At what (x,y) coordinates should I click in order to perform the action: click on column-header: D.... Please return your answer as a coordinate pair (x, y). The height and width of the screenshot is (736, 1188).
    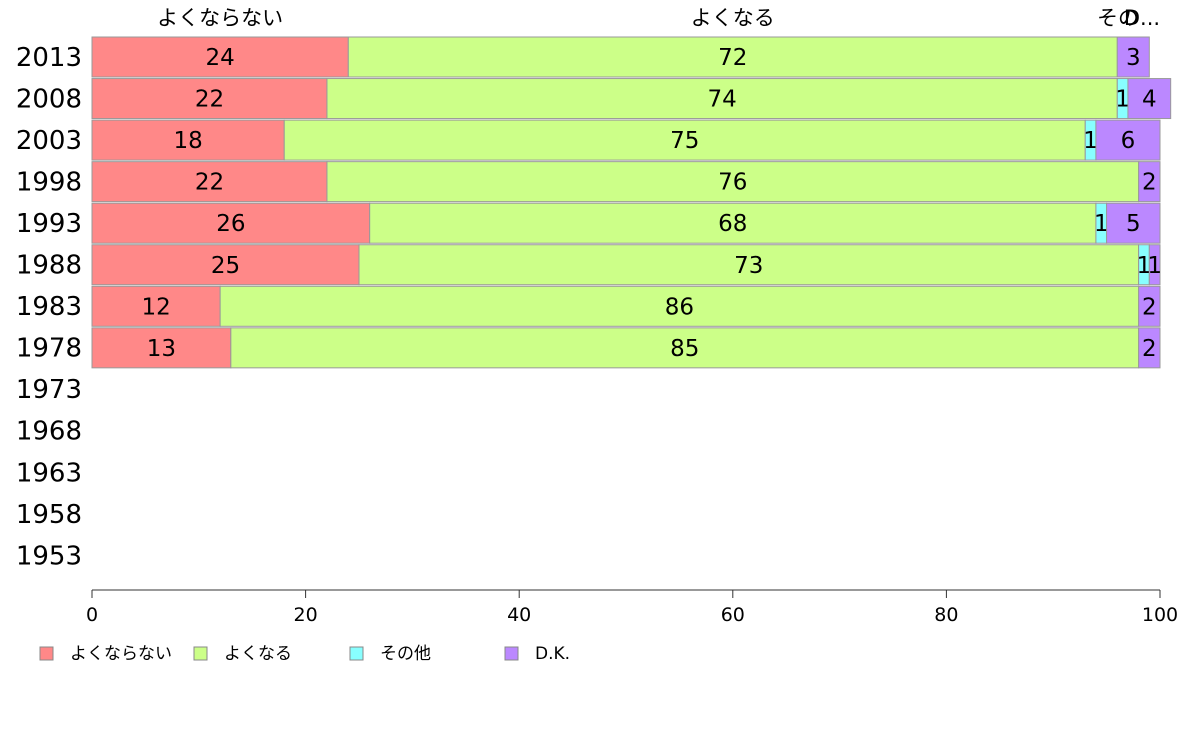
    Looking at the image, I should click on (1142, 18).